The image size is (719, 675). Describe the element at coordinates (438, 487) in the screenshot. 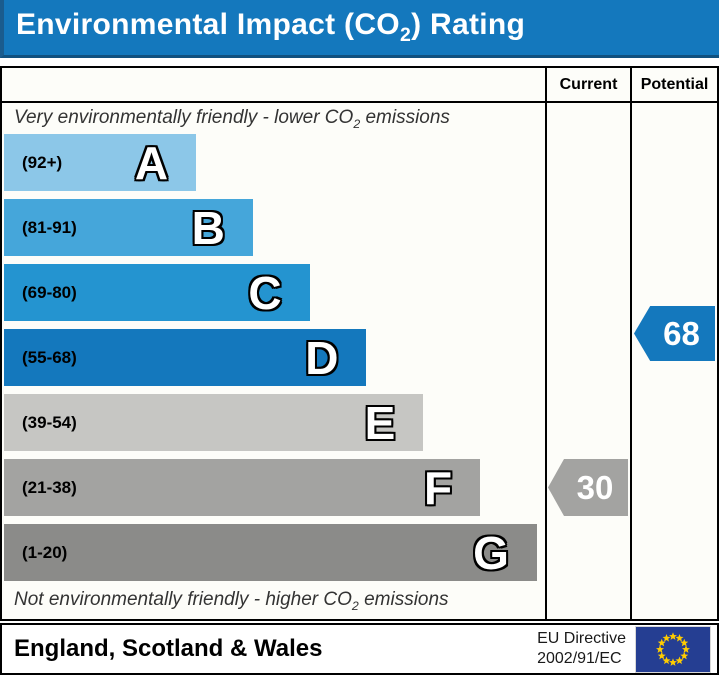

I see `band-letter-f: F` at that location.